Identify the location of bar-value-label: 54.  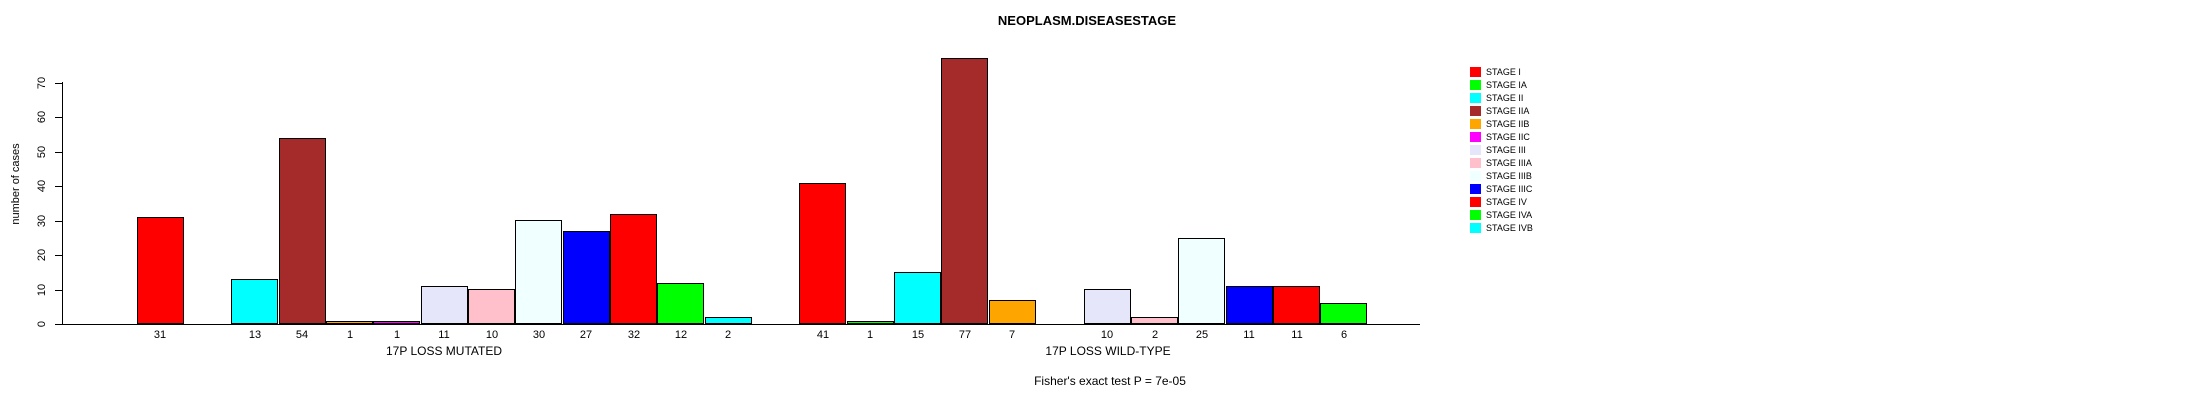
(302, 335).